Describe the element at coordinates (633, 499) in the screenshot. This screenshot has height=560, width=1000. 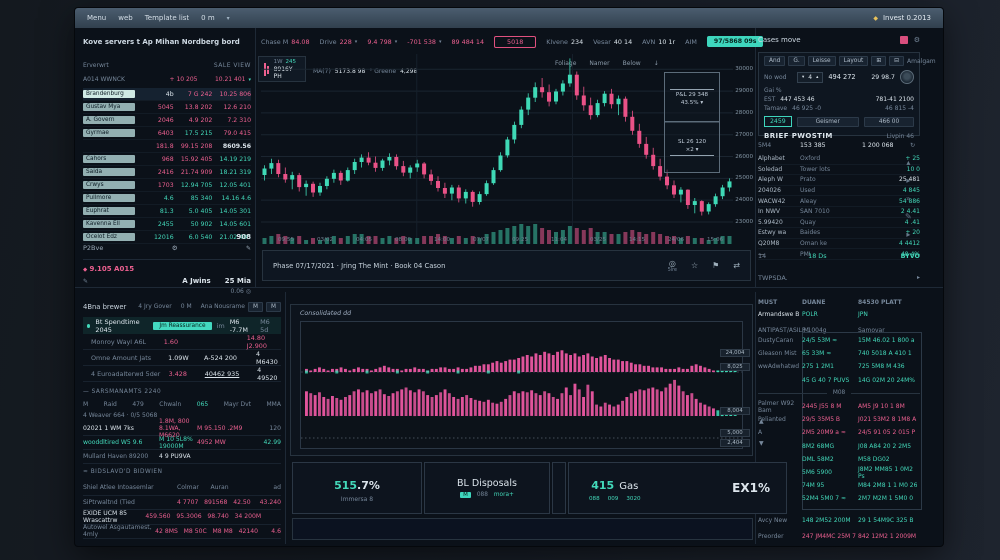
I see `stat-badge: 3020` at that location.